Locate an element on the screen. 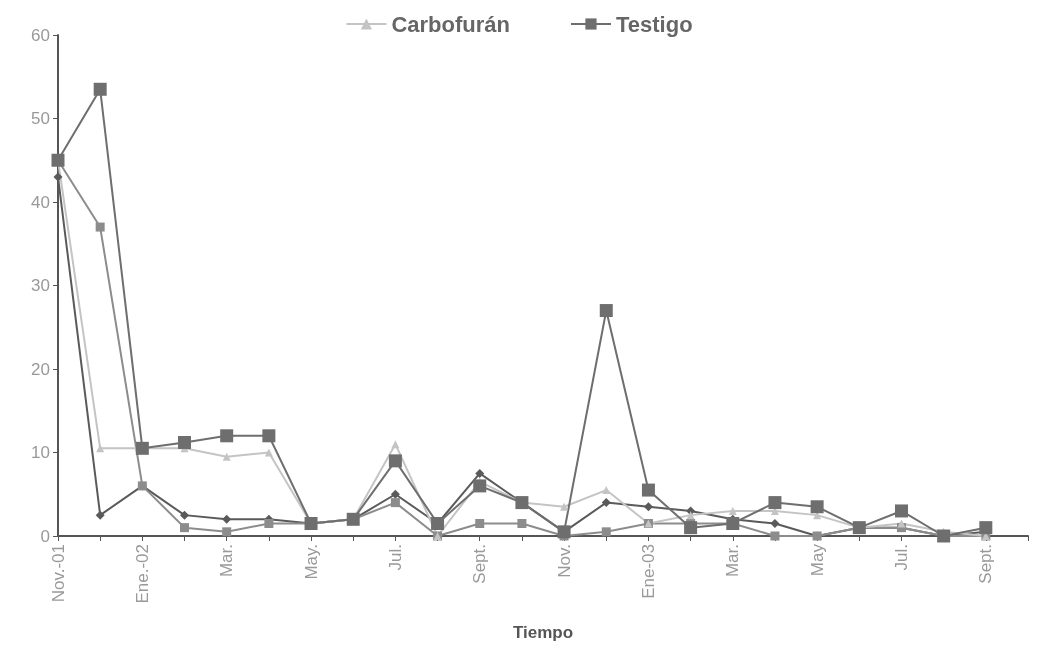 This screenshot has height=656, width=1038. y-tick-label: 50 is located at coordinates (40, 118).